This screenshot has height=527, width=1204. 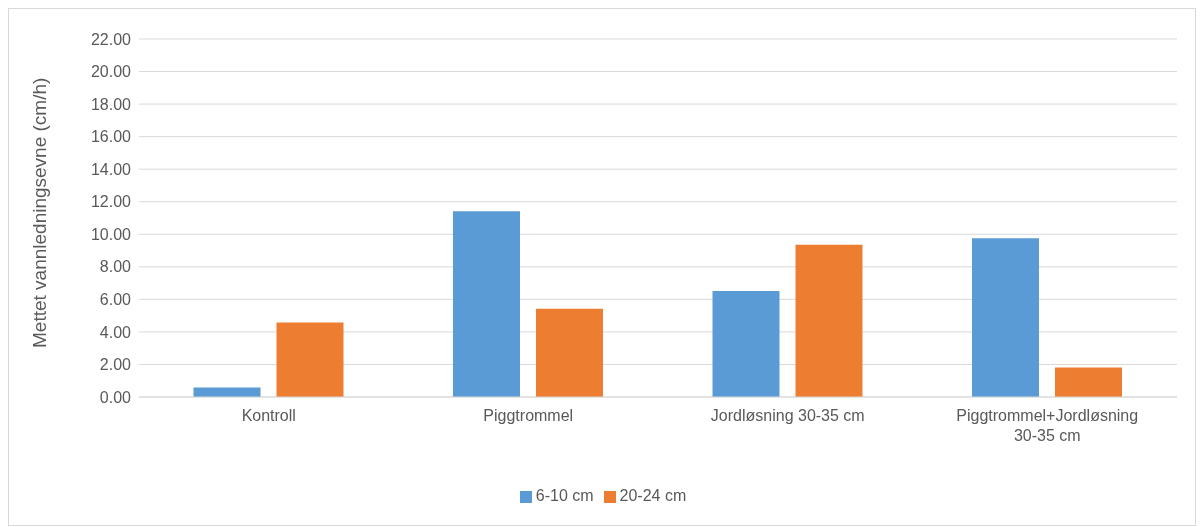 What do you see at coordinates (115, 365) in the screenshot?
I see `y-tick-label: 2.00` at bounding box center [115, 365].